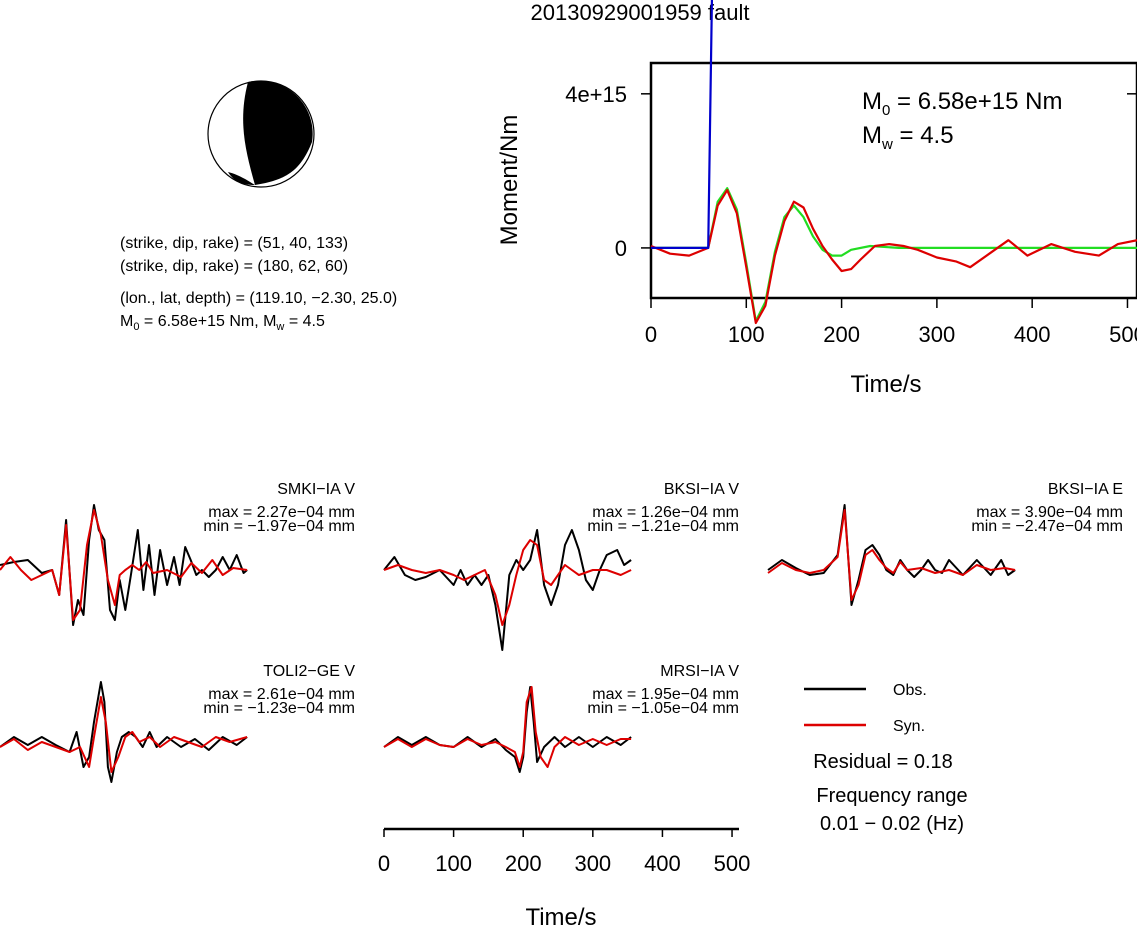 This screenshot has height=926, width=1137. What do you see at coordinates (910, 690) in the screenshot?
I see `legend-obs-label: Obs.` at bounding box center [910, 690].